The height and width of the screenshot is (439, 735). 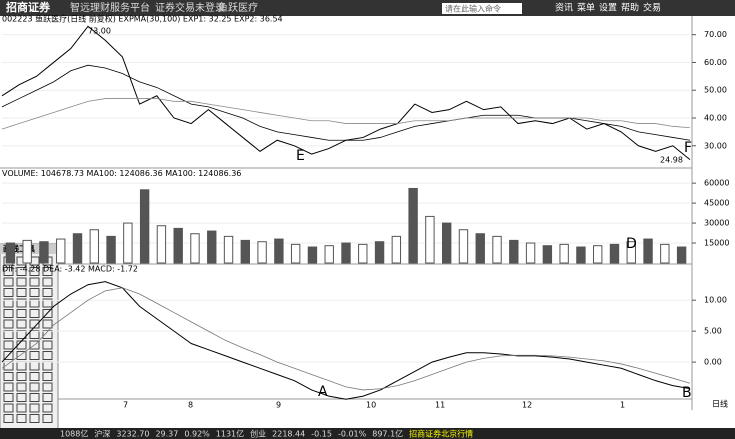 What do you see at coordinates (321, 434) in the screenshot?
I see `status-item: -0.15` at bounding box center [321, 434].